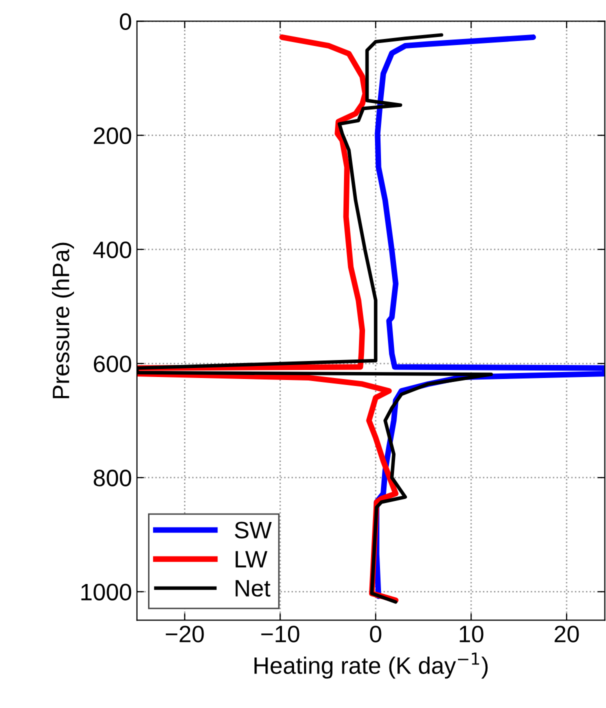  I want to click on legend-label: LW, so click(252, 559).